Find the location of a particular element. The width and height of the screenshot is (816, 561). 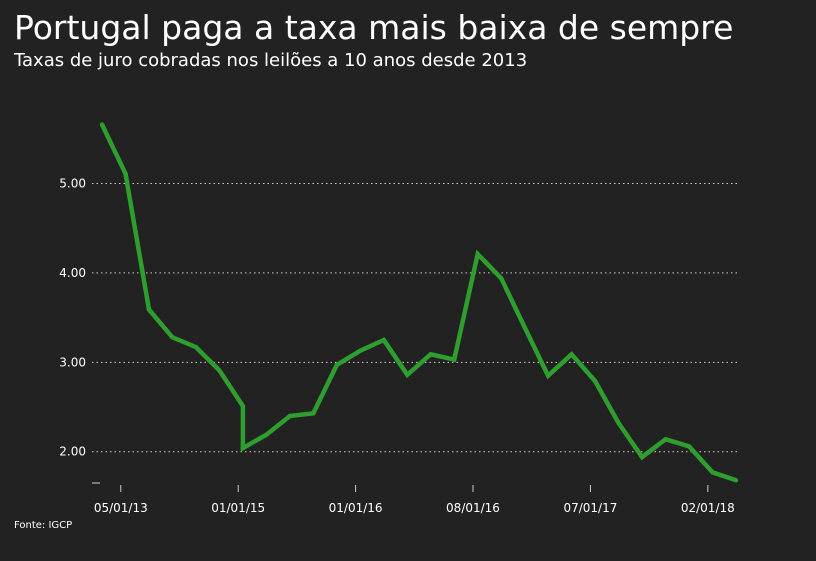

x-tick-label: 01/01/16 is located at coordinates (356, 508).